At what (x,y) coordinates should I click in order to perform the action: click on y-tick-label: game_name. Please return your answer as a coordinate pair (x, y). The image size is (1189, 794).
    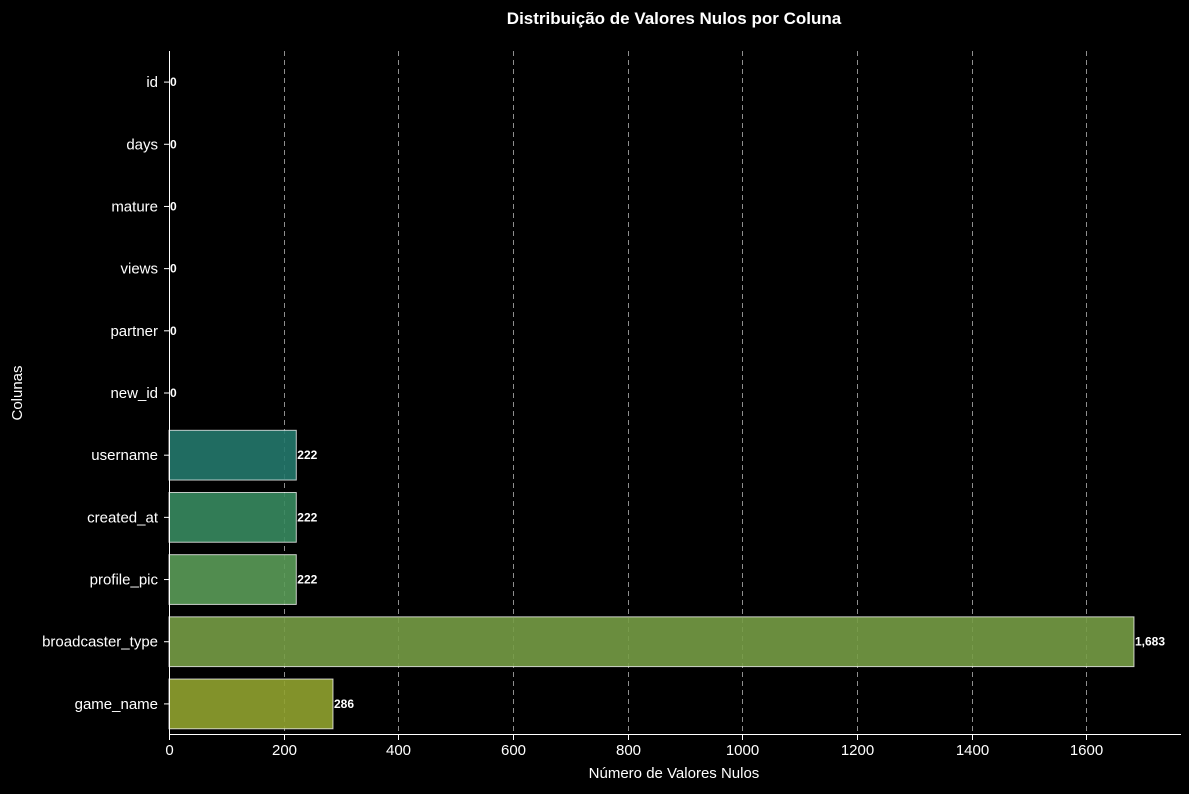
    Looking at the image, I should click on (116, 704).